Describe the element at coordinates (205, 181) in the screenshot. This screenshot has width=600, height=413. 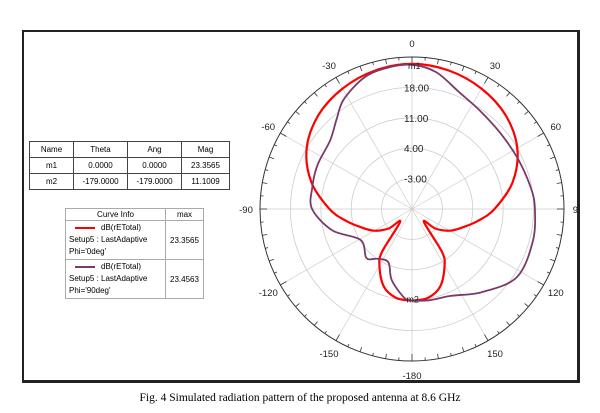
I see `cell: 11.1009` at that location.